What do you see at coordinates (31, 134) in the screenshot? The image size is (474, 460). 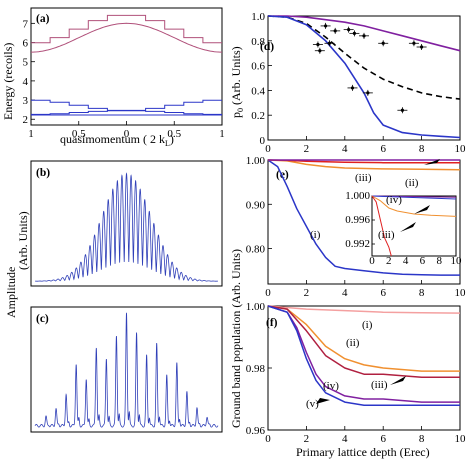 I see `panel-a-xtick-label-0: 1` at bounding box center [31, 134].